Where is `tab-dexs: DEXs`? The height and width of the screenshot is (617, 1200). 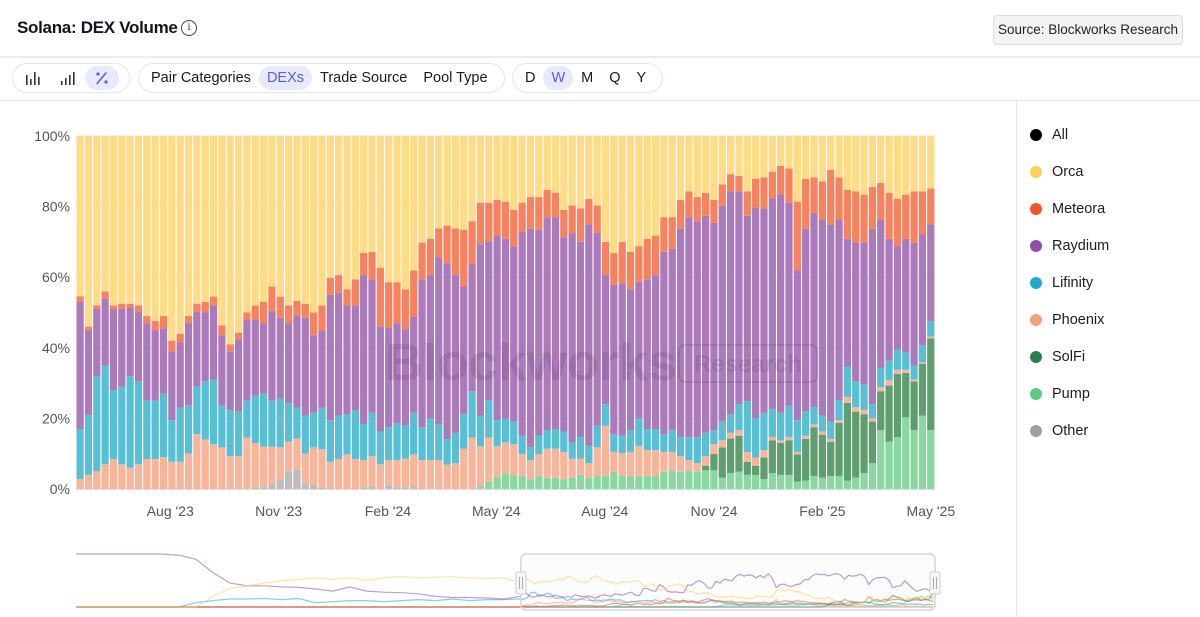 tab-dexs: DEXs is located at coordinates (285, 78).